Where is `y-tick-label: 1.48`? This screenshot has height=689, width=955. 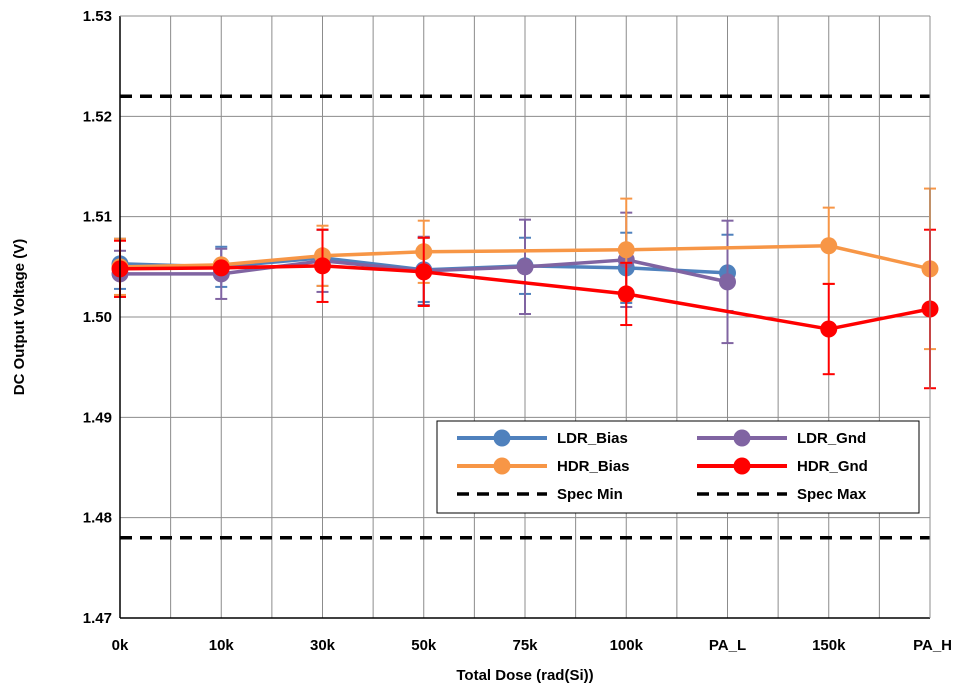 y-tick-label: 1.48 is located at coordinates (97, 518).